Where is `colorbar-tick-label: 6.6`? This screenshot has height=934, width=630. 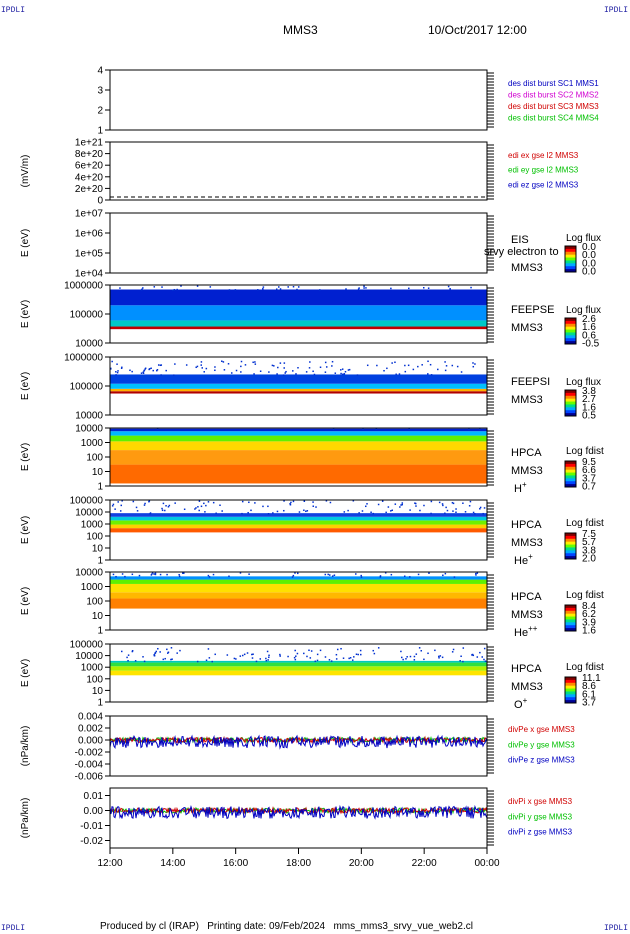 colorbar-tick-label: 6.6 is located at coordinates (589, 470).